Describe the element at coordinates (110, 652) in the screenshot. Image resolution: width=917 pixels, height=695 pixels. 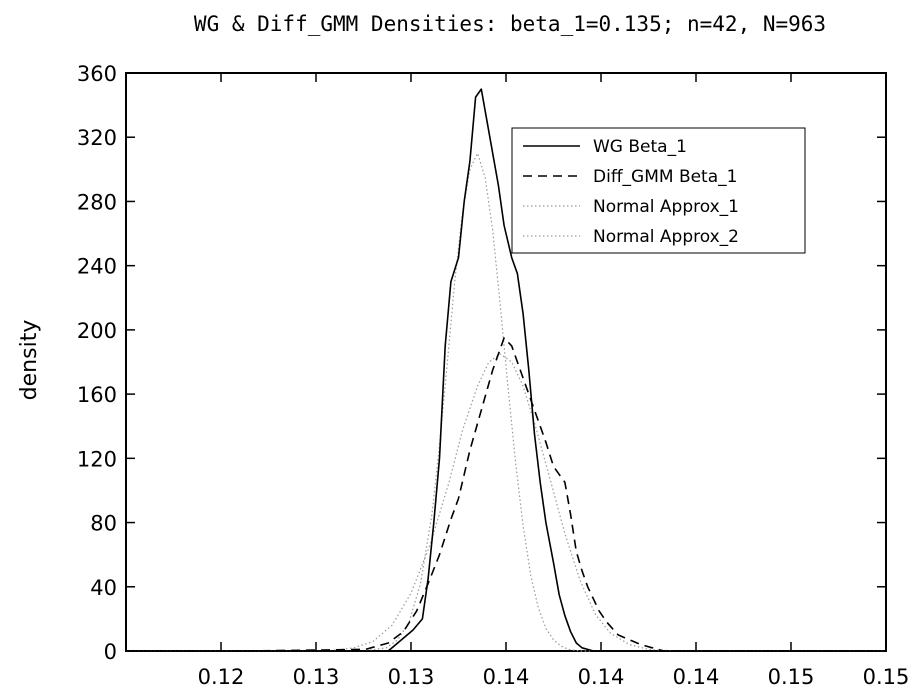
I see `y-tick-label: 0` at that location.